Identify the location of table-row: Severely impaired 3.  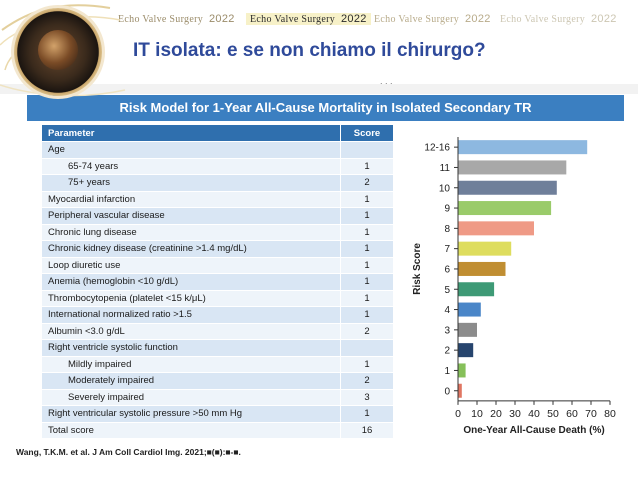
(217, 397).